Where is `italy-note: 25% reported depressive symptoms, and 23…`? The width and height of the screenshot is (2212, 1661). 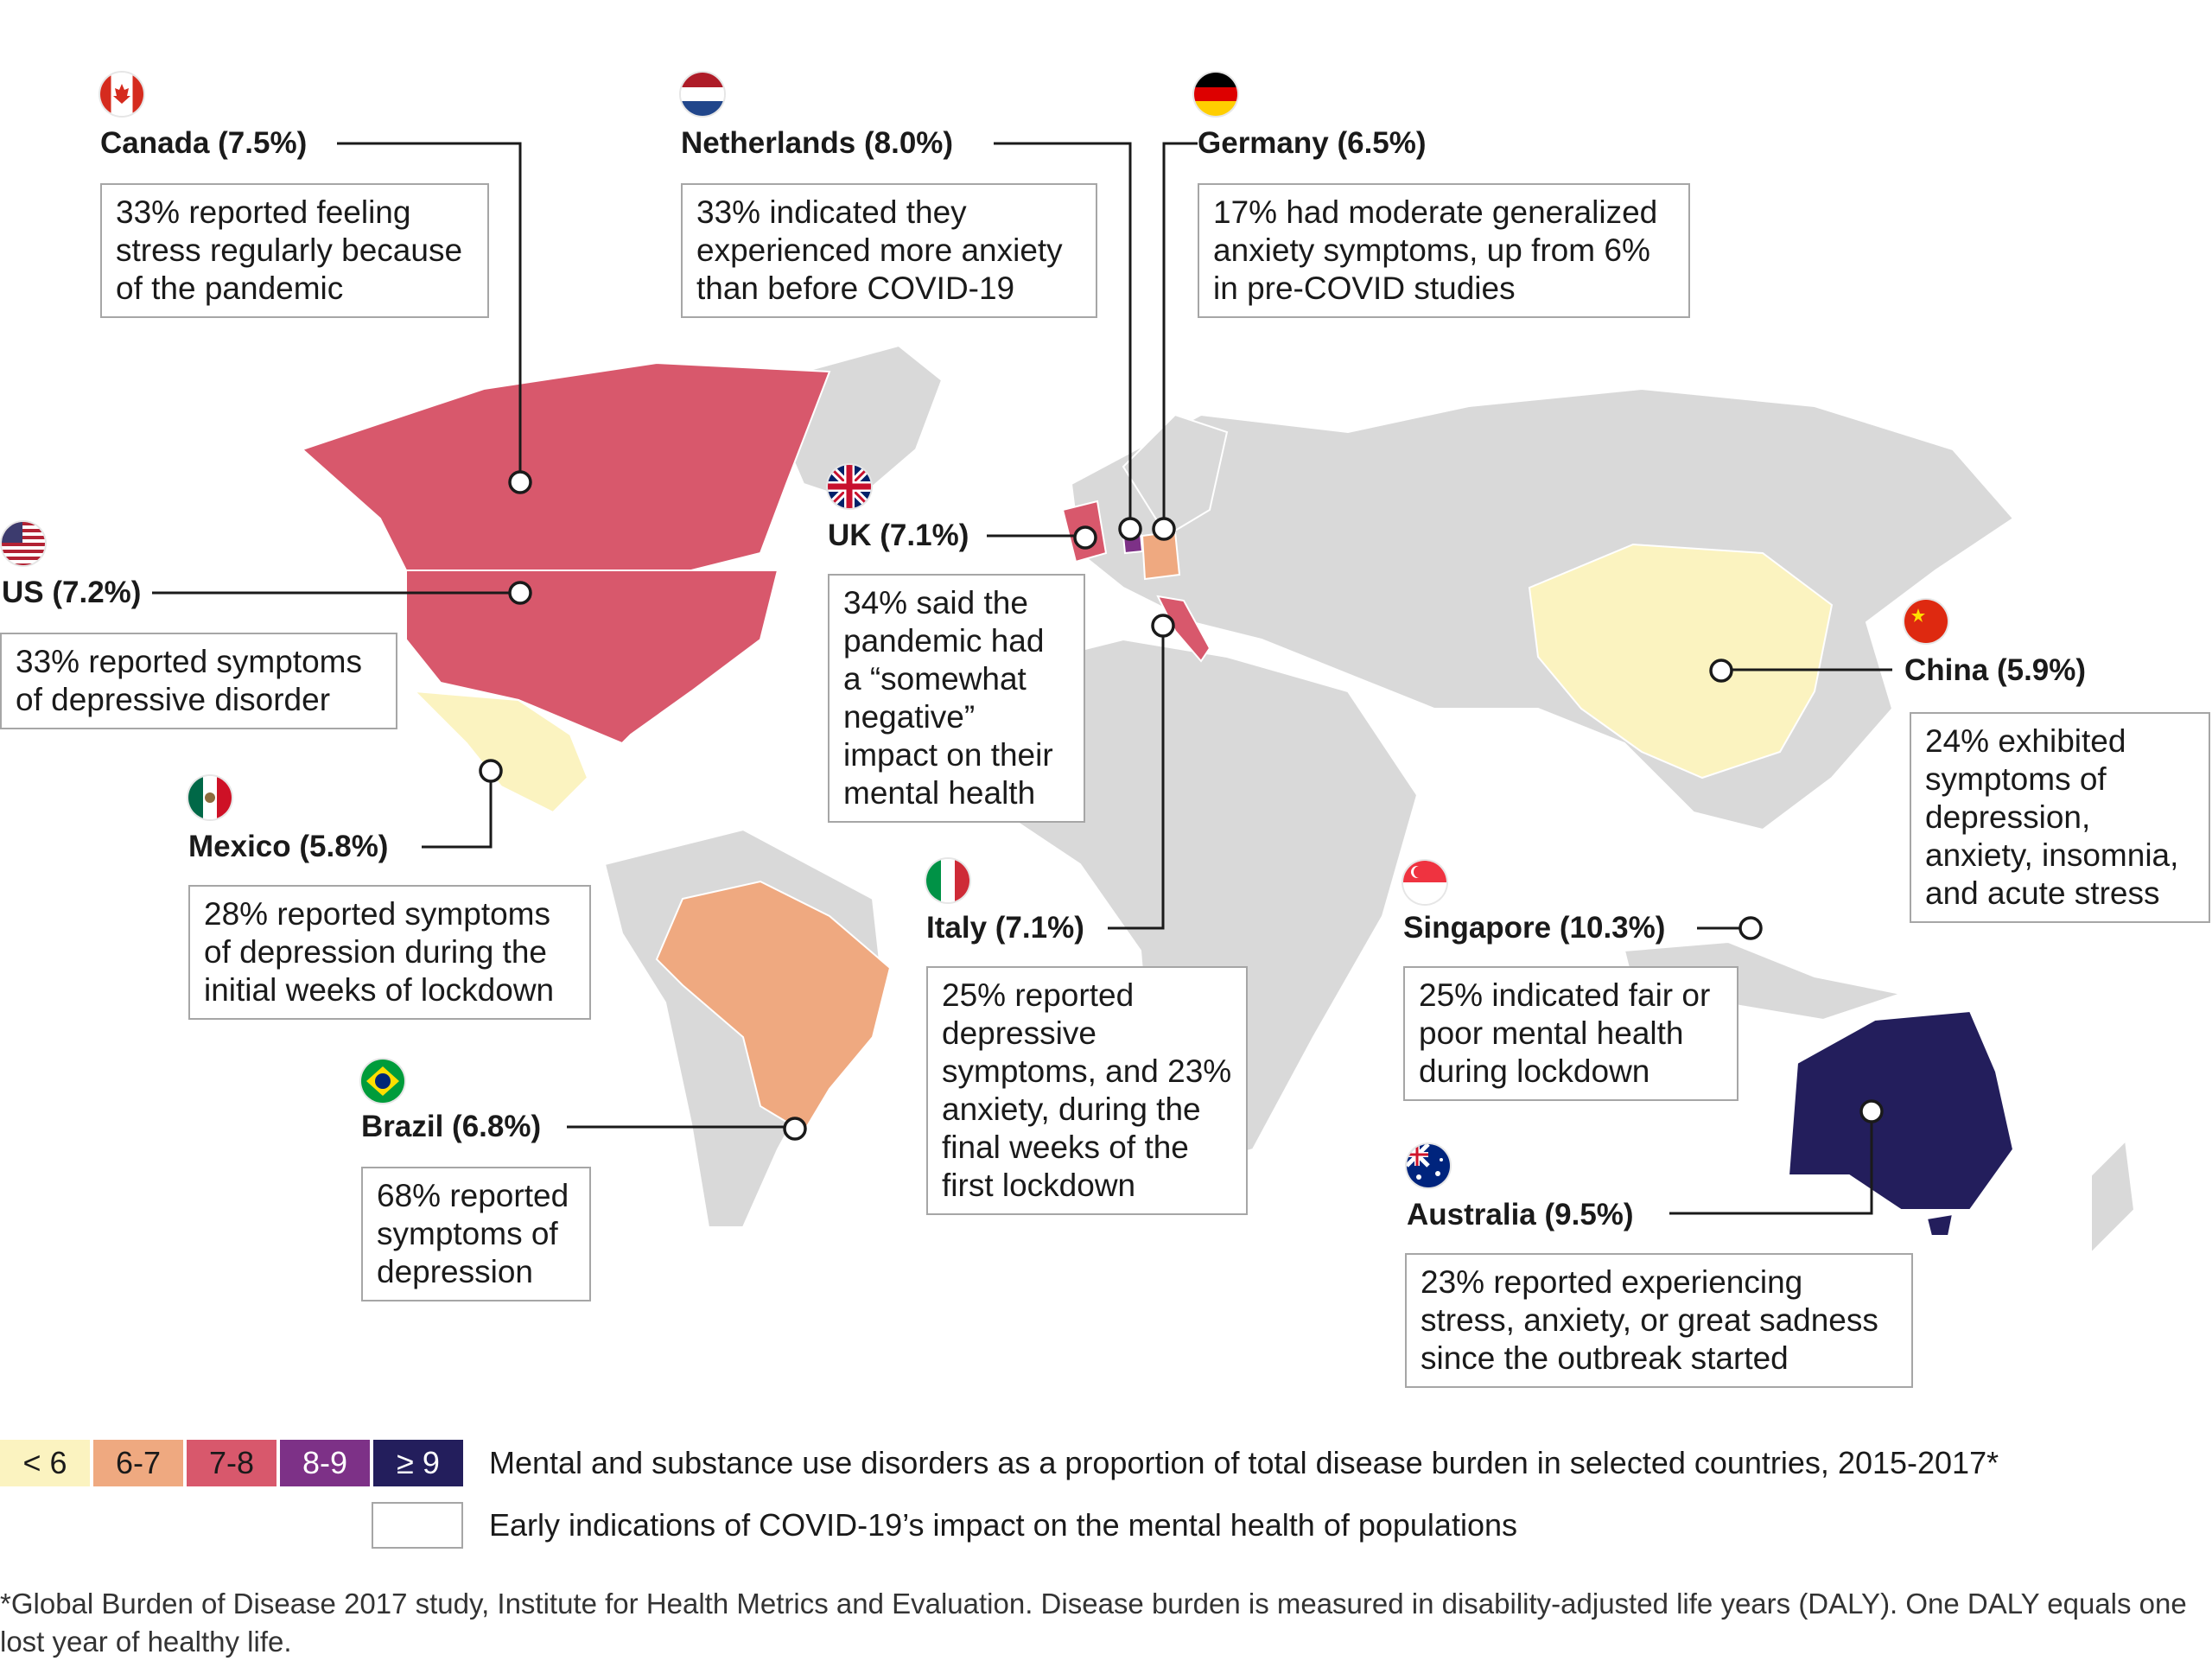
italy-note: 25% reported depressive symptoms, and 23… is located at coordinates (1087, 1090).